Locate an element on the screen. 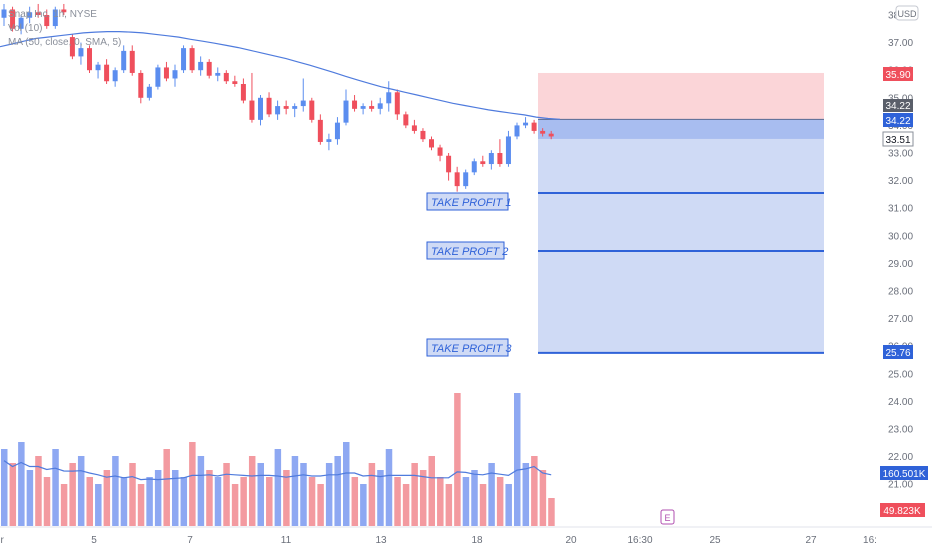  svg-text: 160.501K is located at coordinates (904, 474).